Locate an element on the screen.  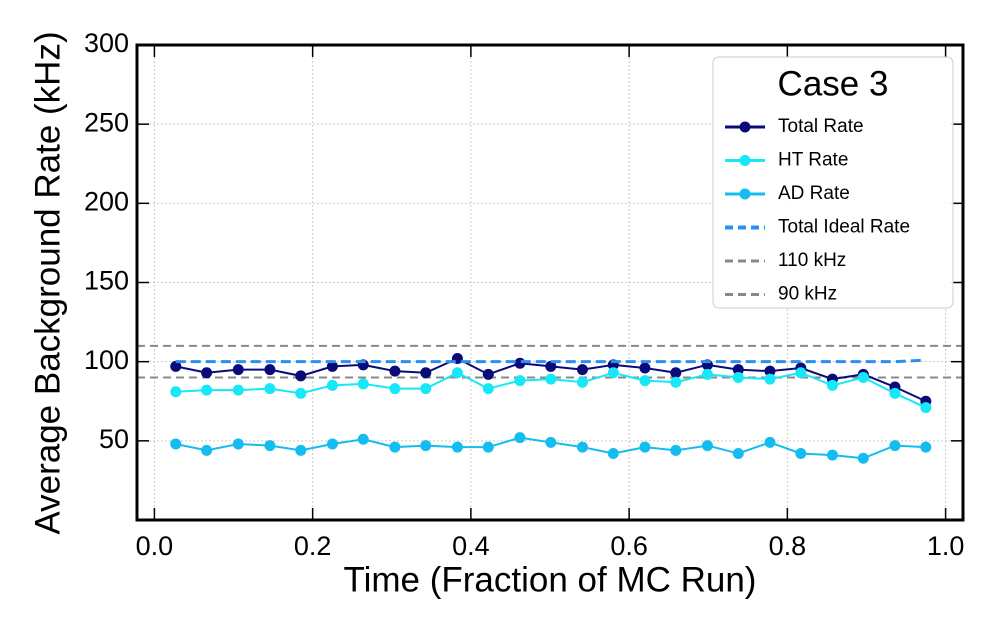
y-tick-label: 300 is located at coordinates (106, 43).